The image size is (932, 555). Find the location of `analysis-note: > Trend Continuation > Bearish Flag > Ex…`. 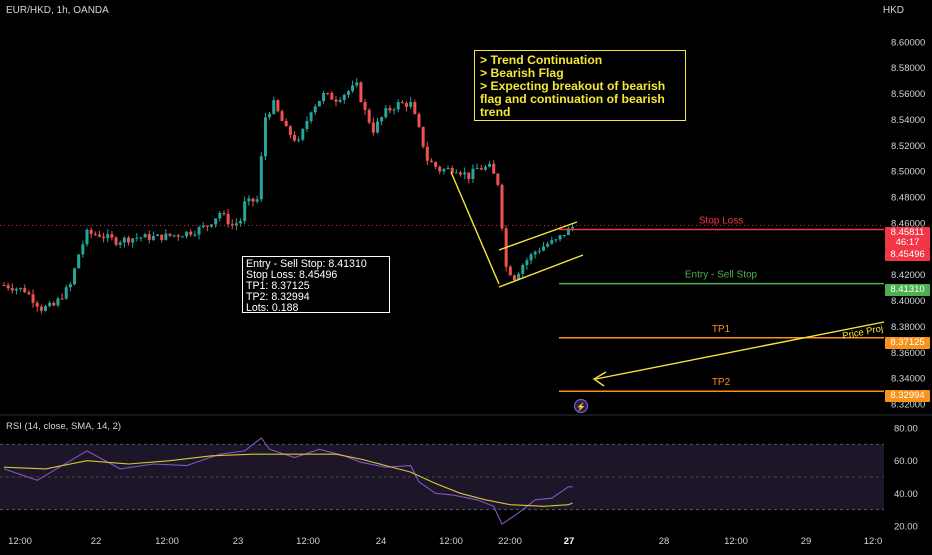

analysis-note: > Trend Continuation > Bearish Flag > Ex… is located at coordinates (580, 85).